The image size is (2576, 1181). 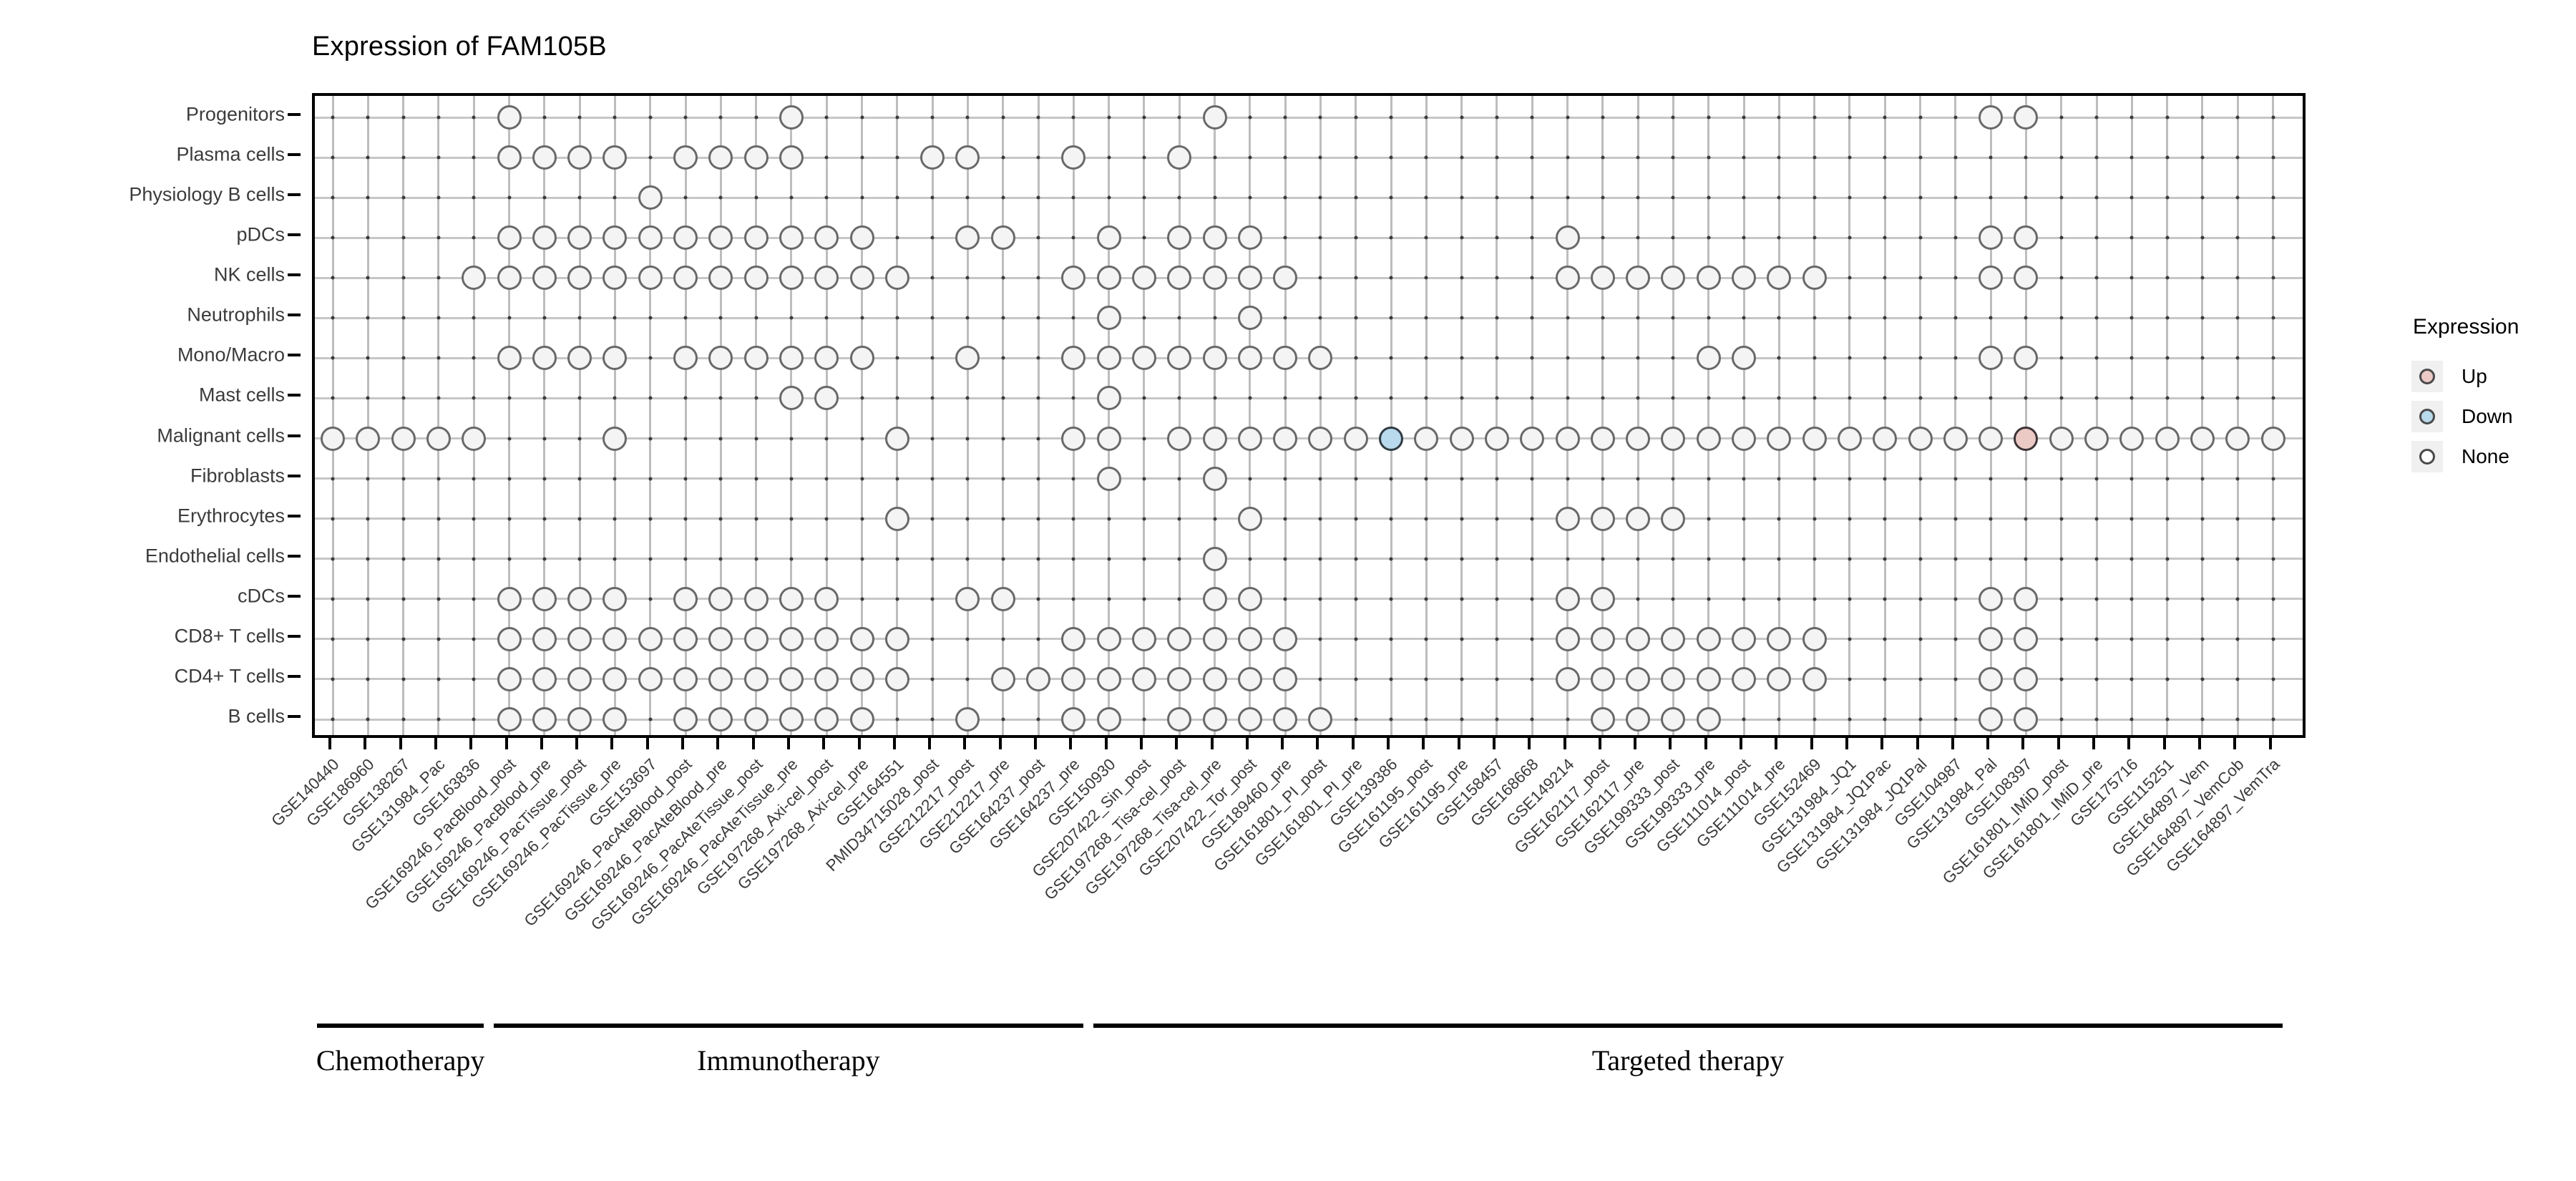 What do you see at coordinates (2493, 417) in the screenshot?
I see `legend-item: Down` at bounding box center [2493, 417].